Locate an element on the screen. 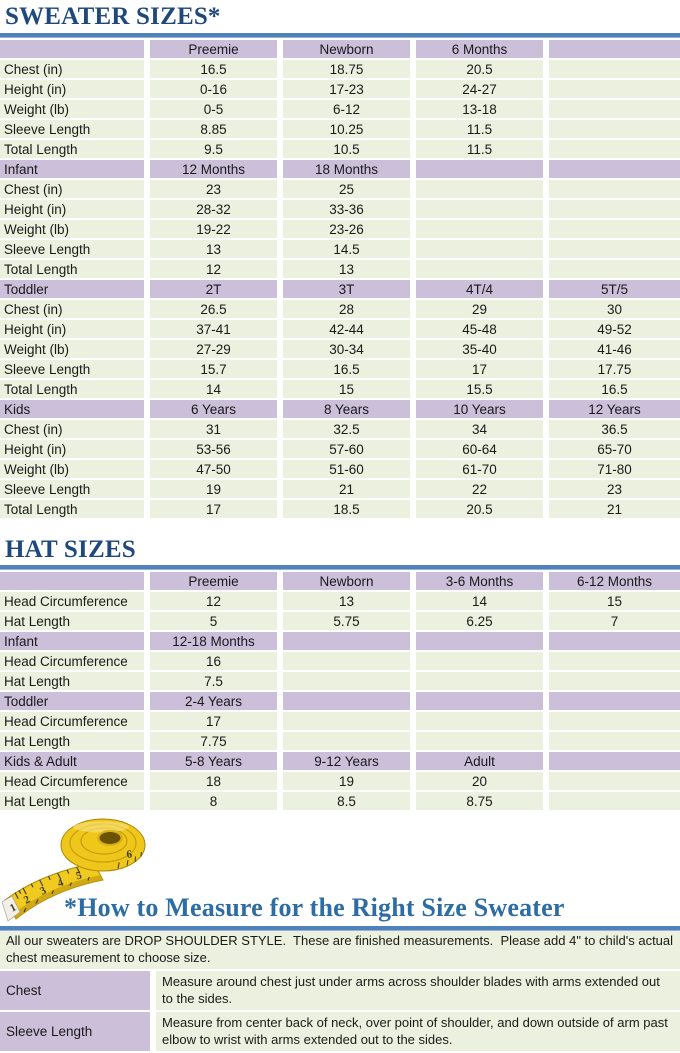 The image size is (680, 1053). tape-coil: 6 is located at coordinates (103, 845).